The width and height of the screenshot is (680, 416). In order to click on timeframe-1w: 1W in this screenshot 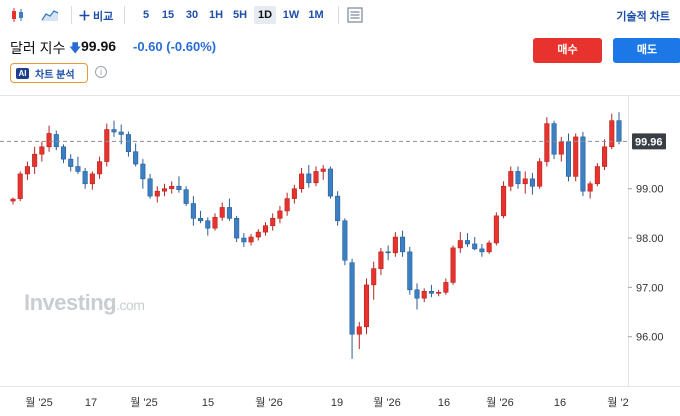, I will do `click(291, 15)`.